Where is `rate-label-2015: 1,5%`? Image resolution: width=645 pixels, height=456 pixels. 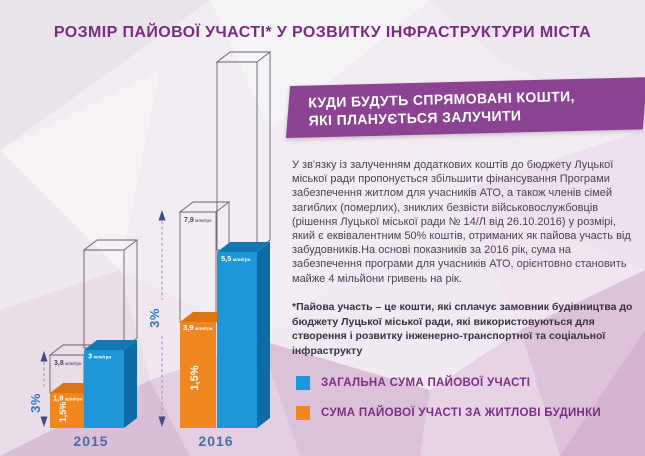 rate-label-2015: 1,5% is located at coordinates (63, 412).